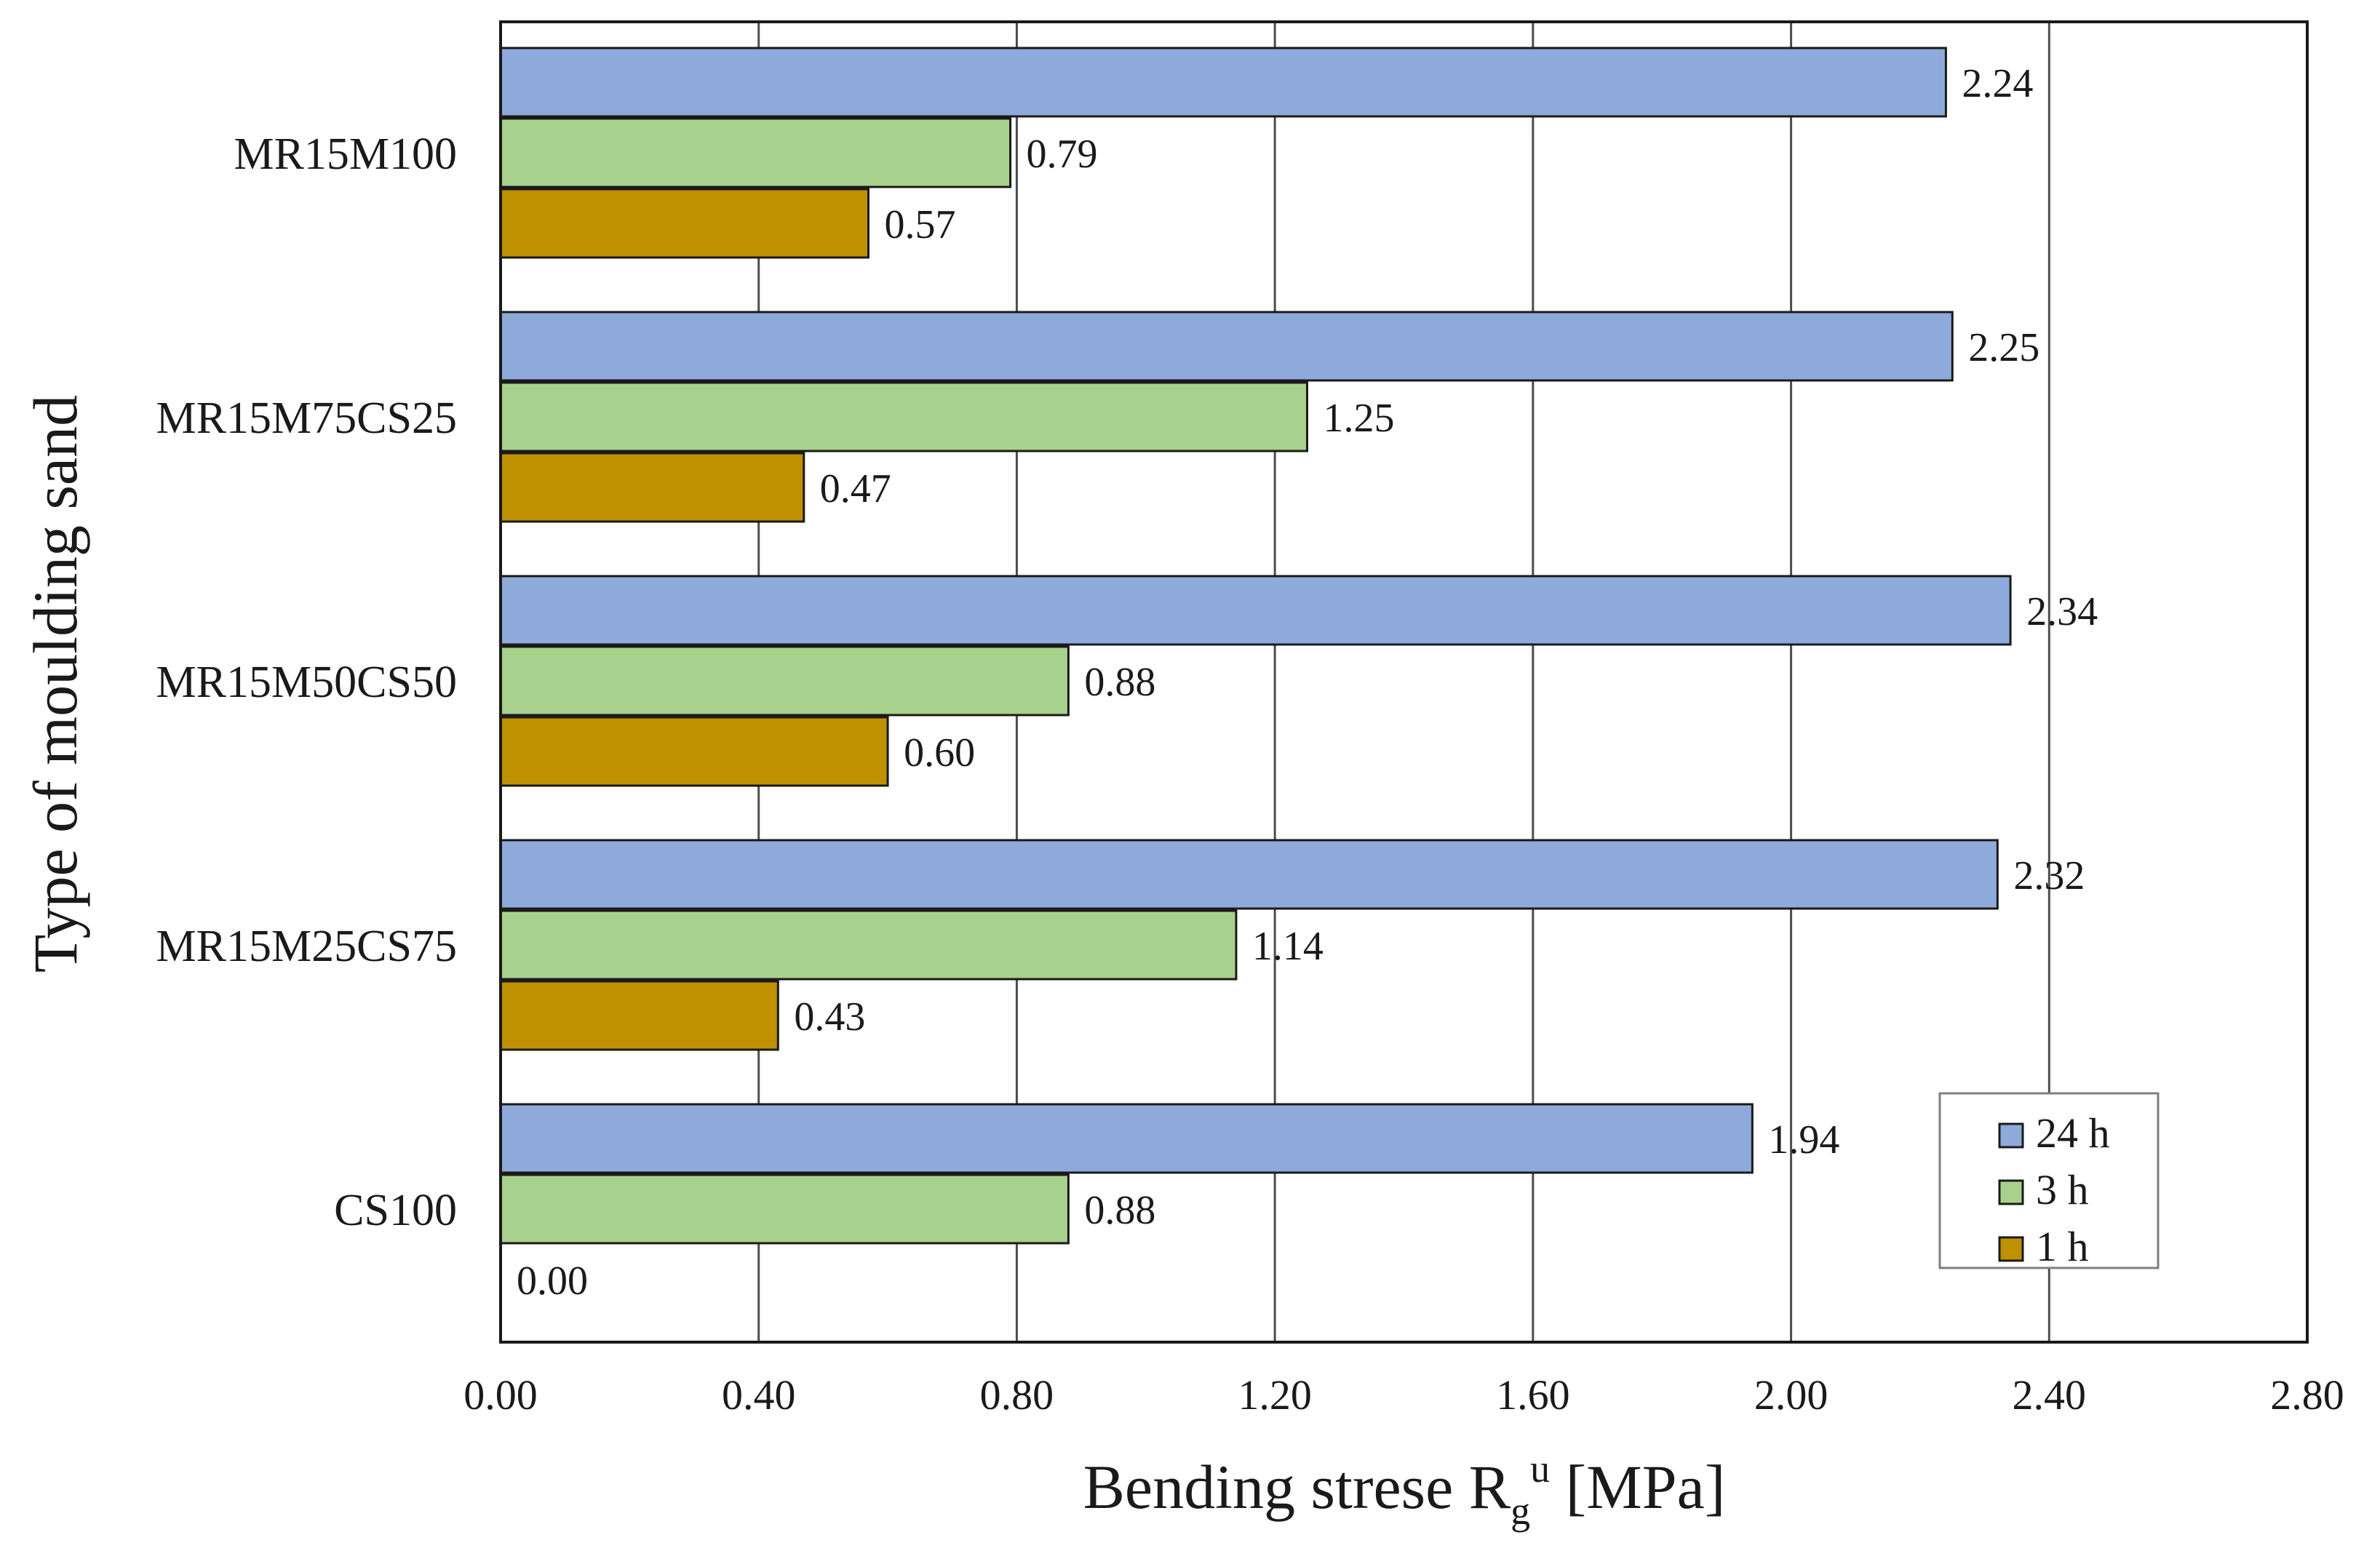 This screenshot has height=1564, width=2380. I want to click on x-tick-label: 2.80, so click(2307, 1395).